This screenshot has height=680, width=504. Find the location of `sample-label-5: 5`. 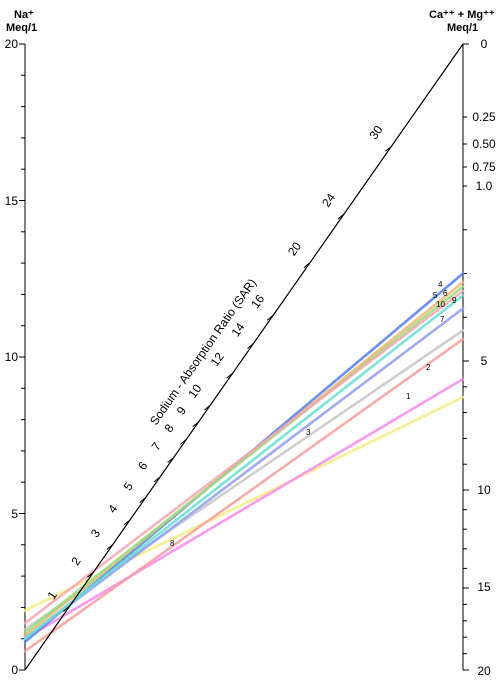

sample-label-5: 5 is located at coordinates (435, 295).